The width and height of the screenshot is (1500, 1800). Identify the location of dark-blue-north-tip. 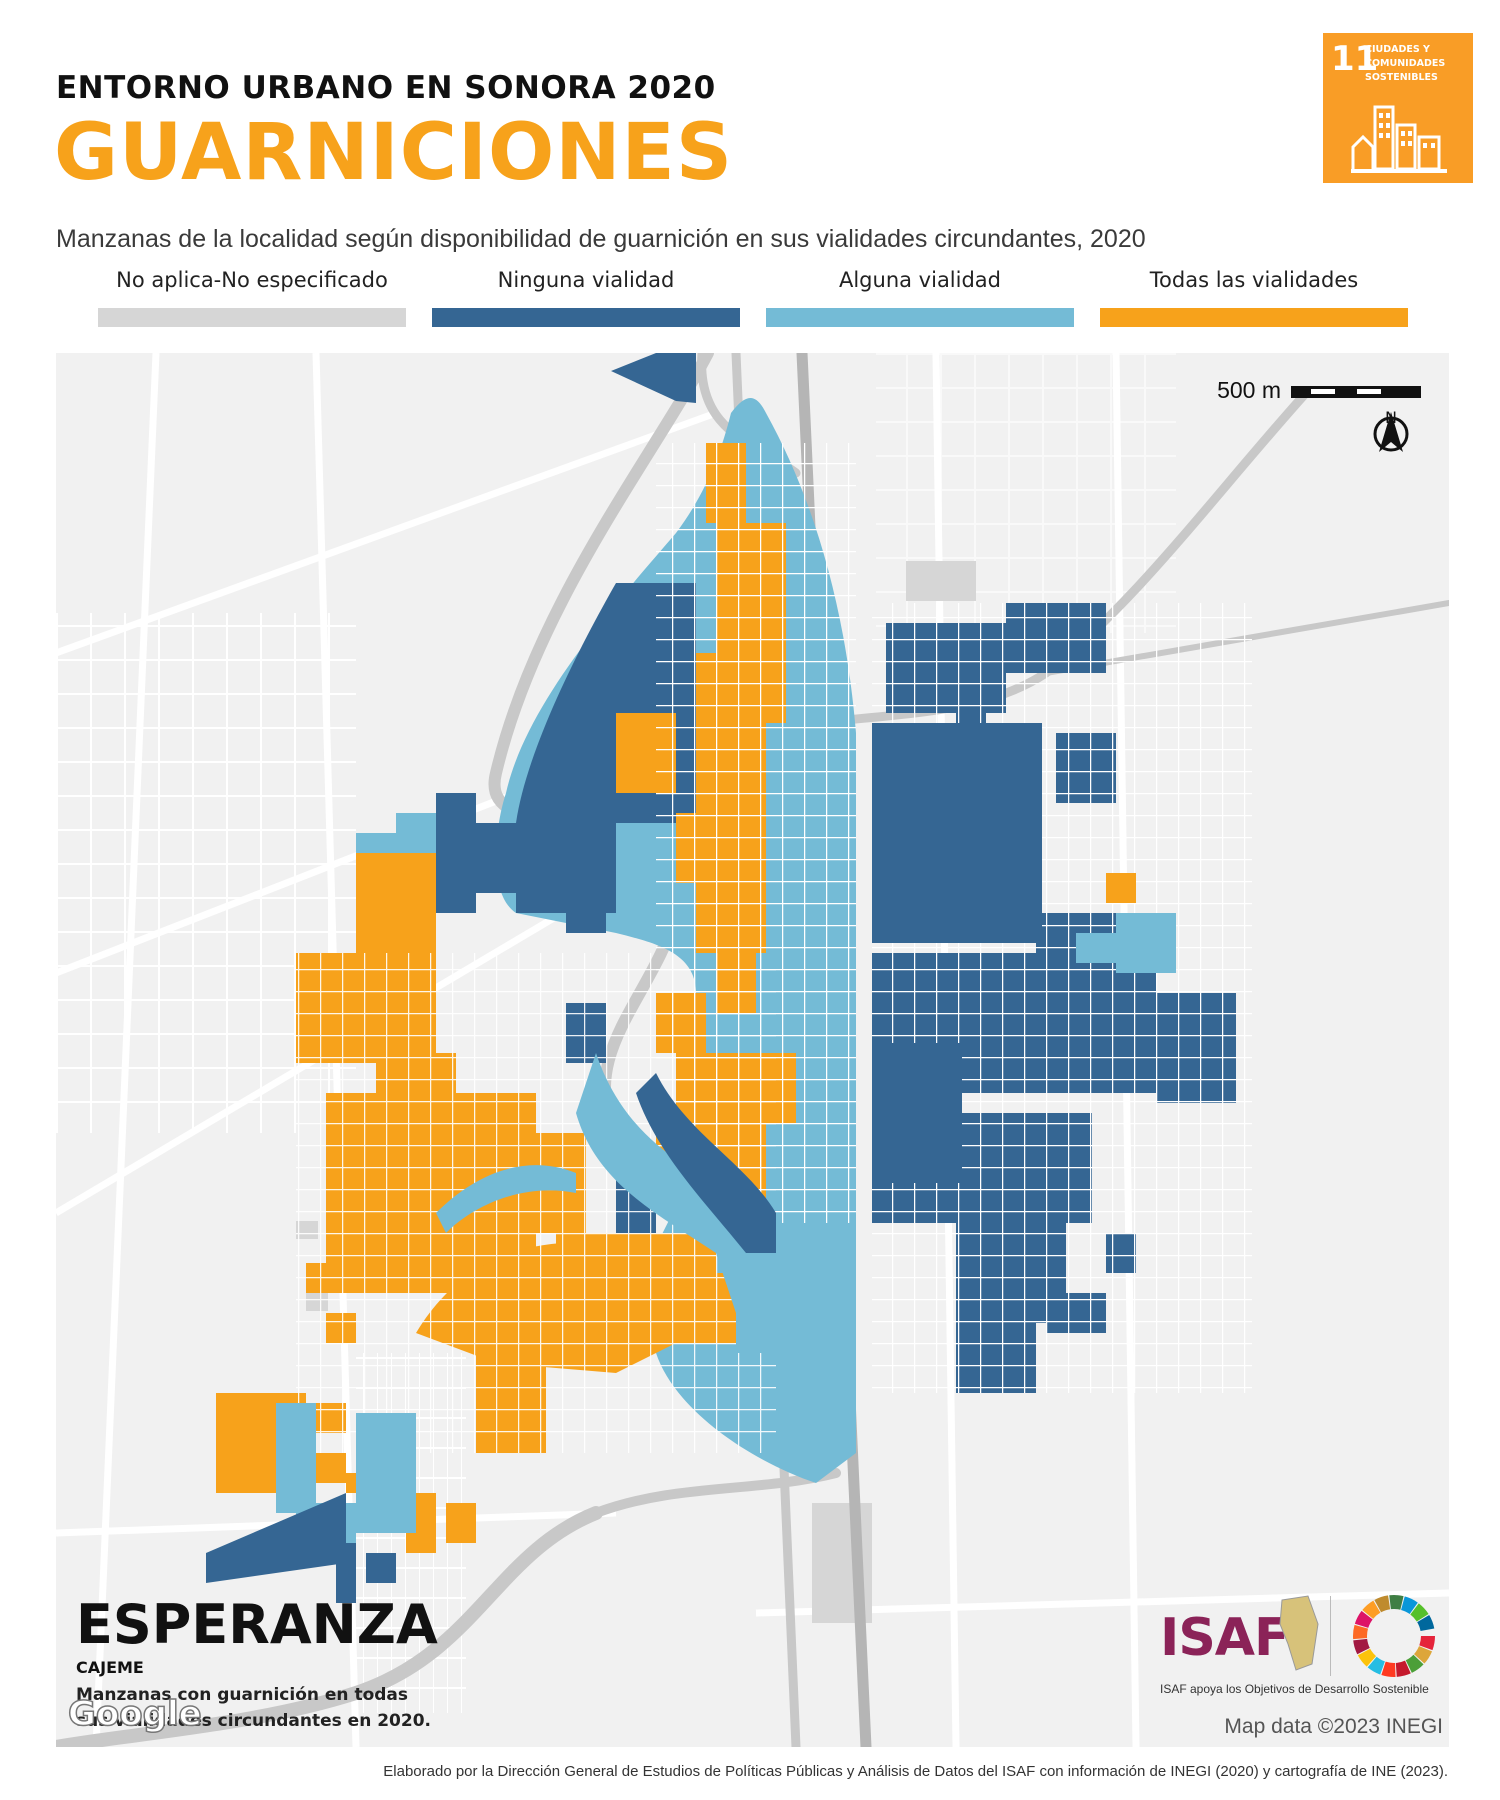
(653, 378).